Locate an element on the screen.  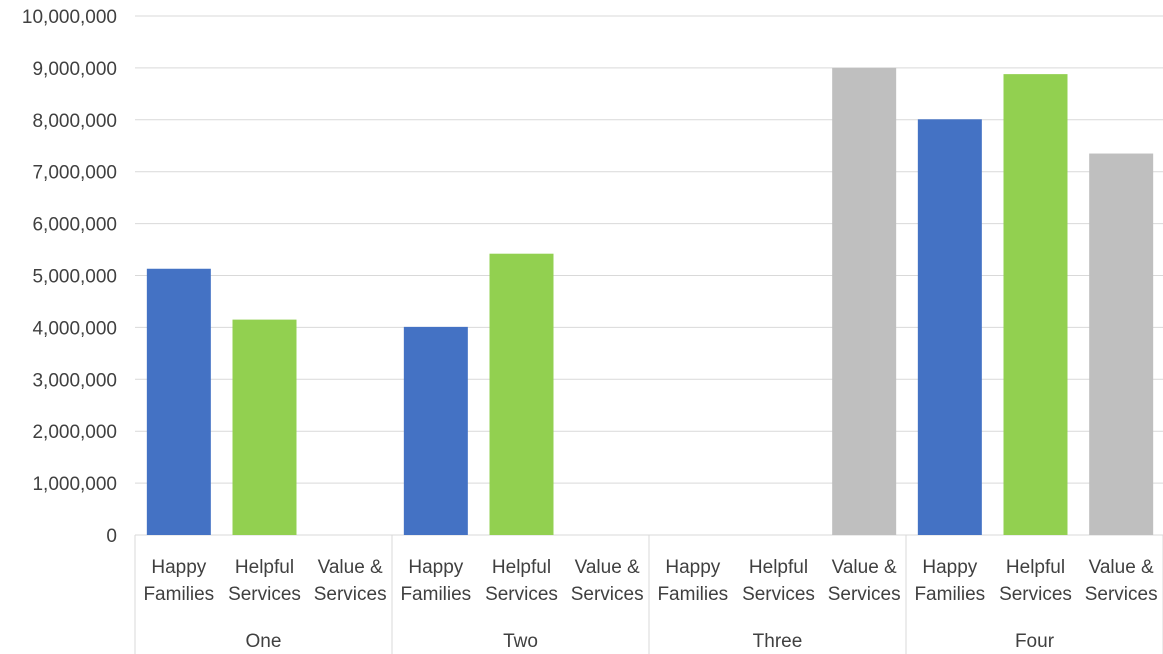
y-tick-label: 0 is located at coordinates (111, 536).